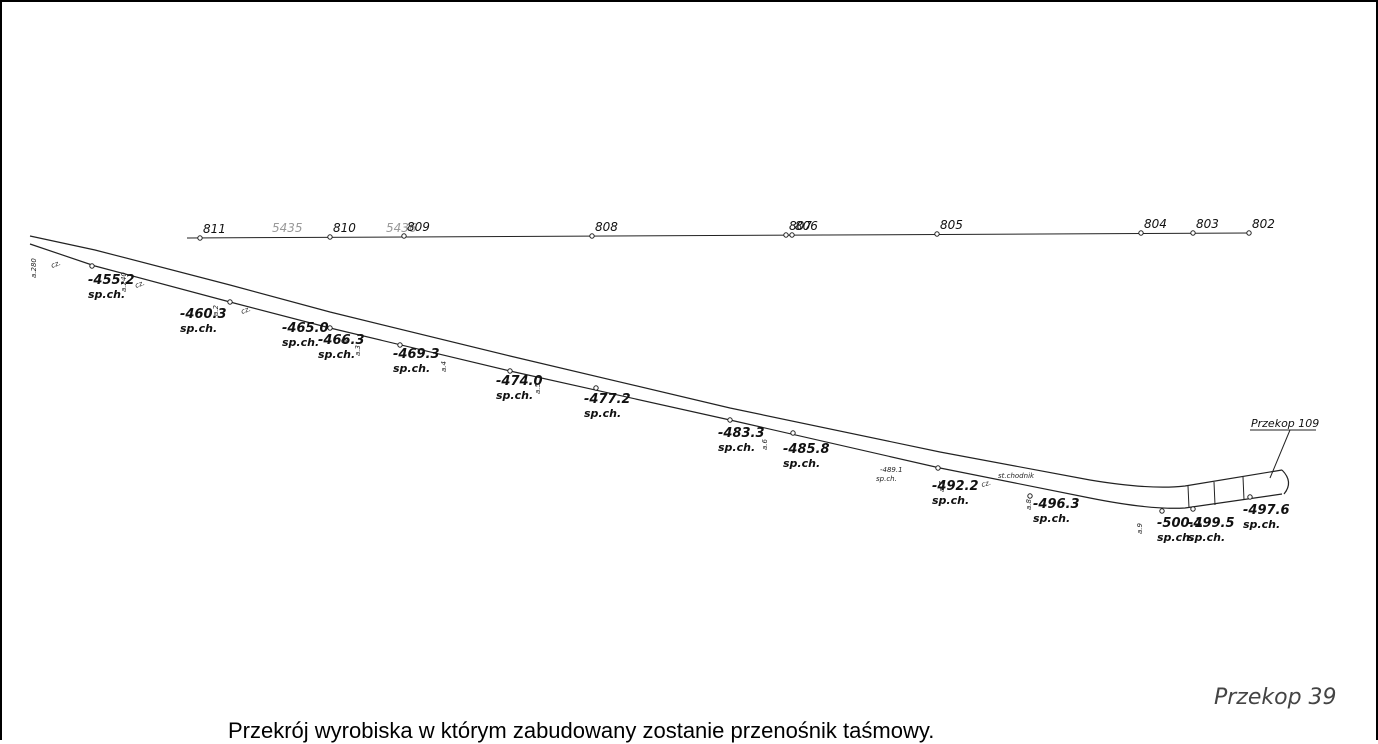  I want to click on profile-elevation: -466.3, so click(341, 340).